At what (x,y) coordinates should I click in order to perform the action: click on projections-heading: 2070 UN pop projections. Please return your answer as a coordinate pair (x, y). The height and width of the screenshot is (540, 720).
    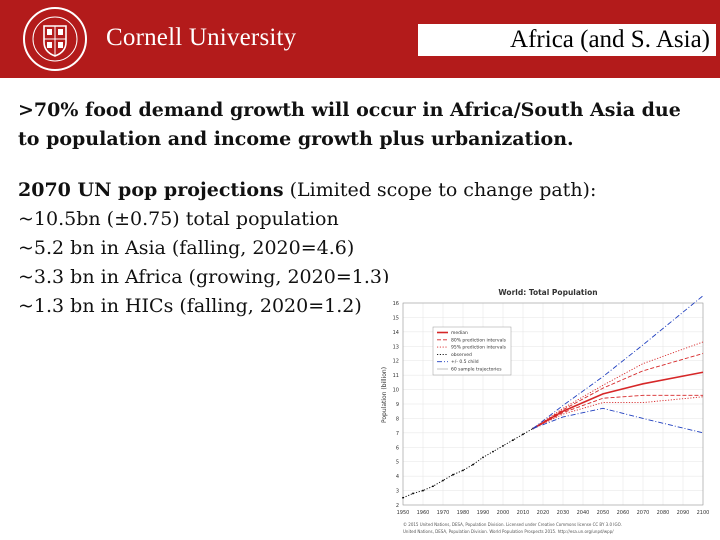
    Looking at the image, I should click on (151, 190).